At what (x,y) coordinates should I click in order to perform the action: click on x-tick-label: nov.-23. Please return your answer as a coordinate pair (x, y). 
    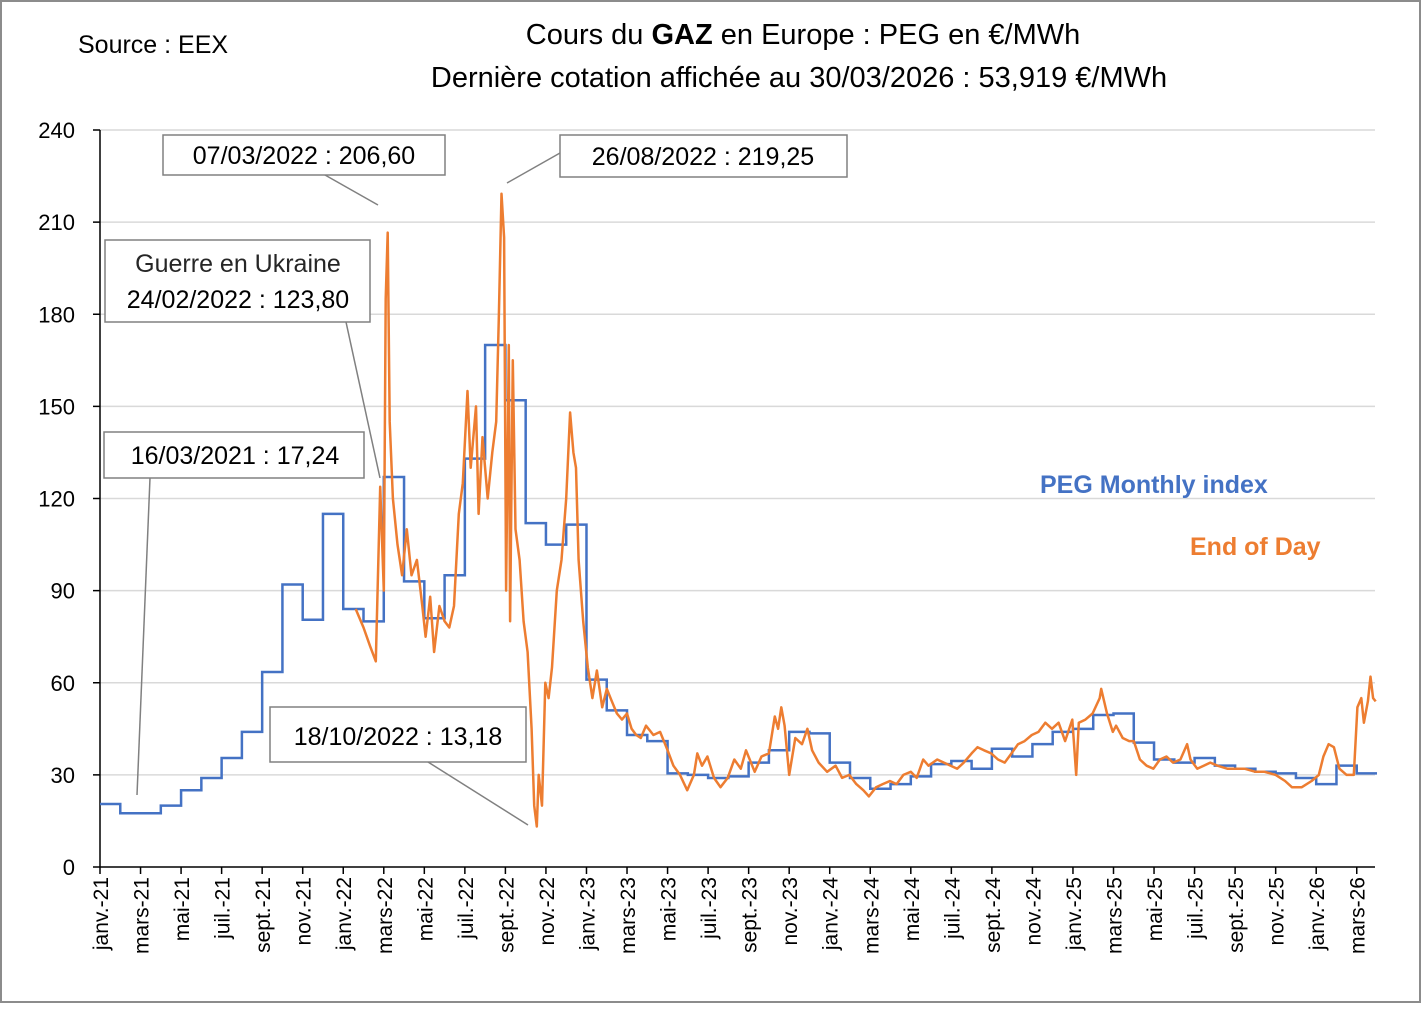
    Looking at the image, I should click on (790, 911).